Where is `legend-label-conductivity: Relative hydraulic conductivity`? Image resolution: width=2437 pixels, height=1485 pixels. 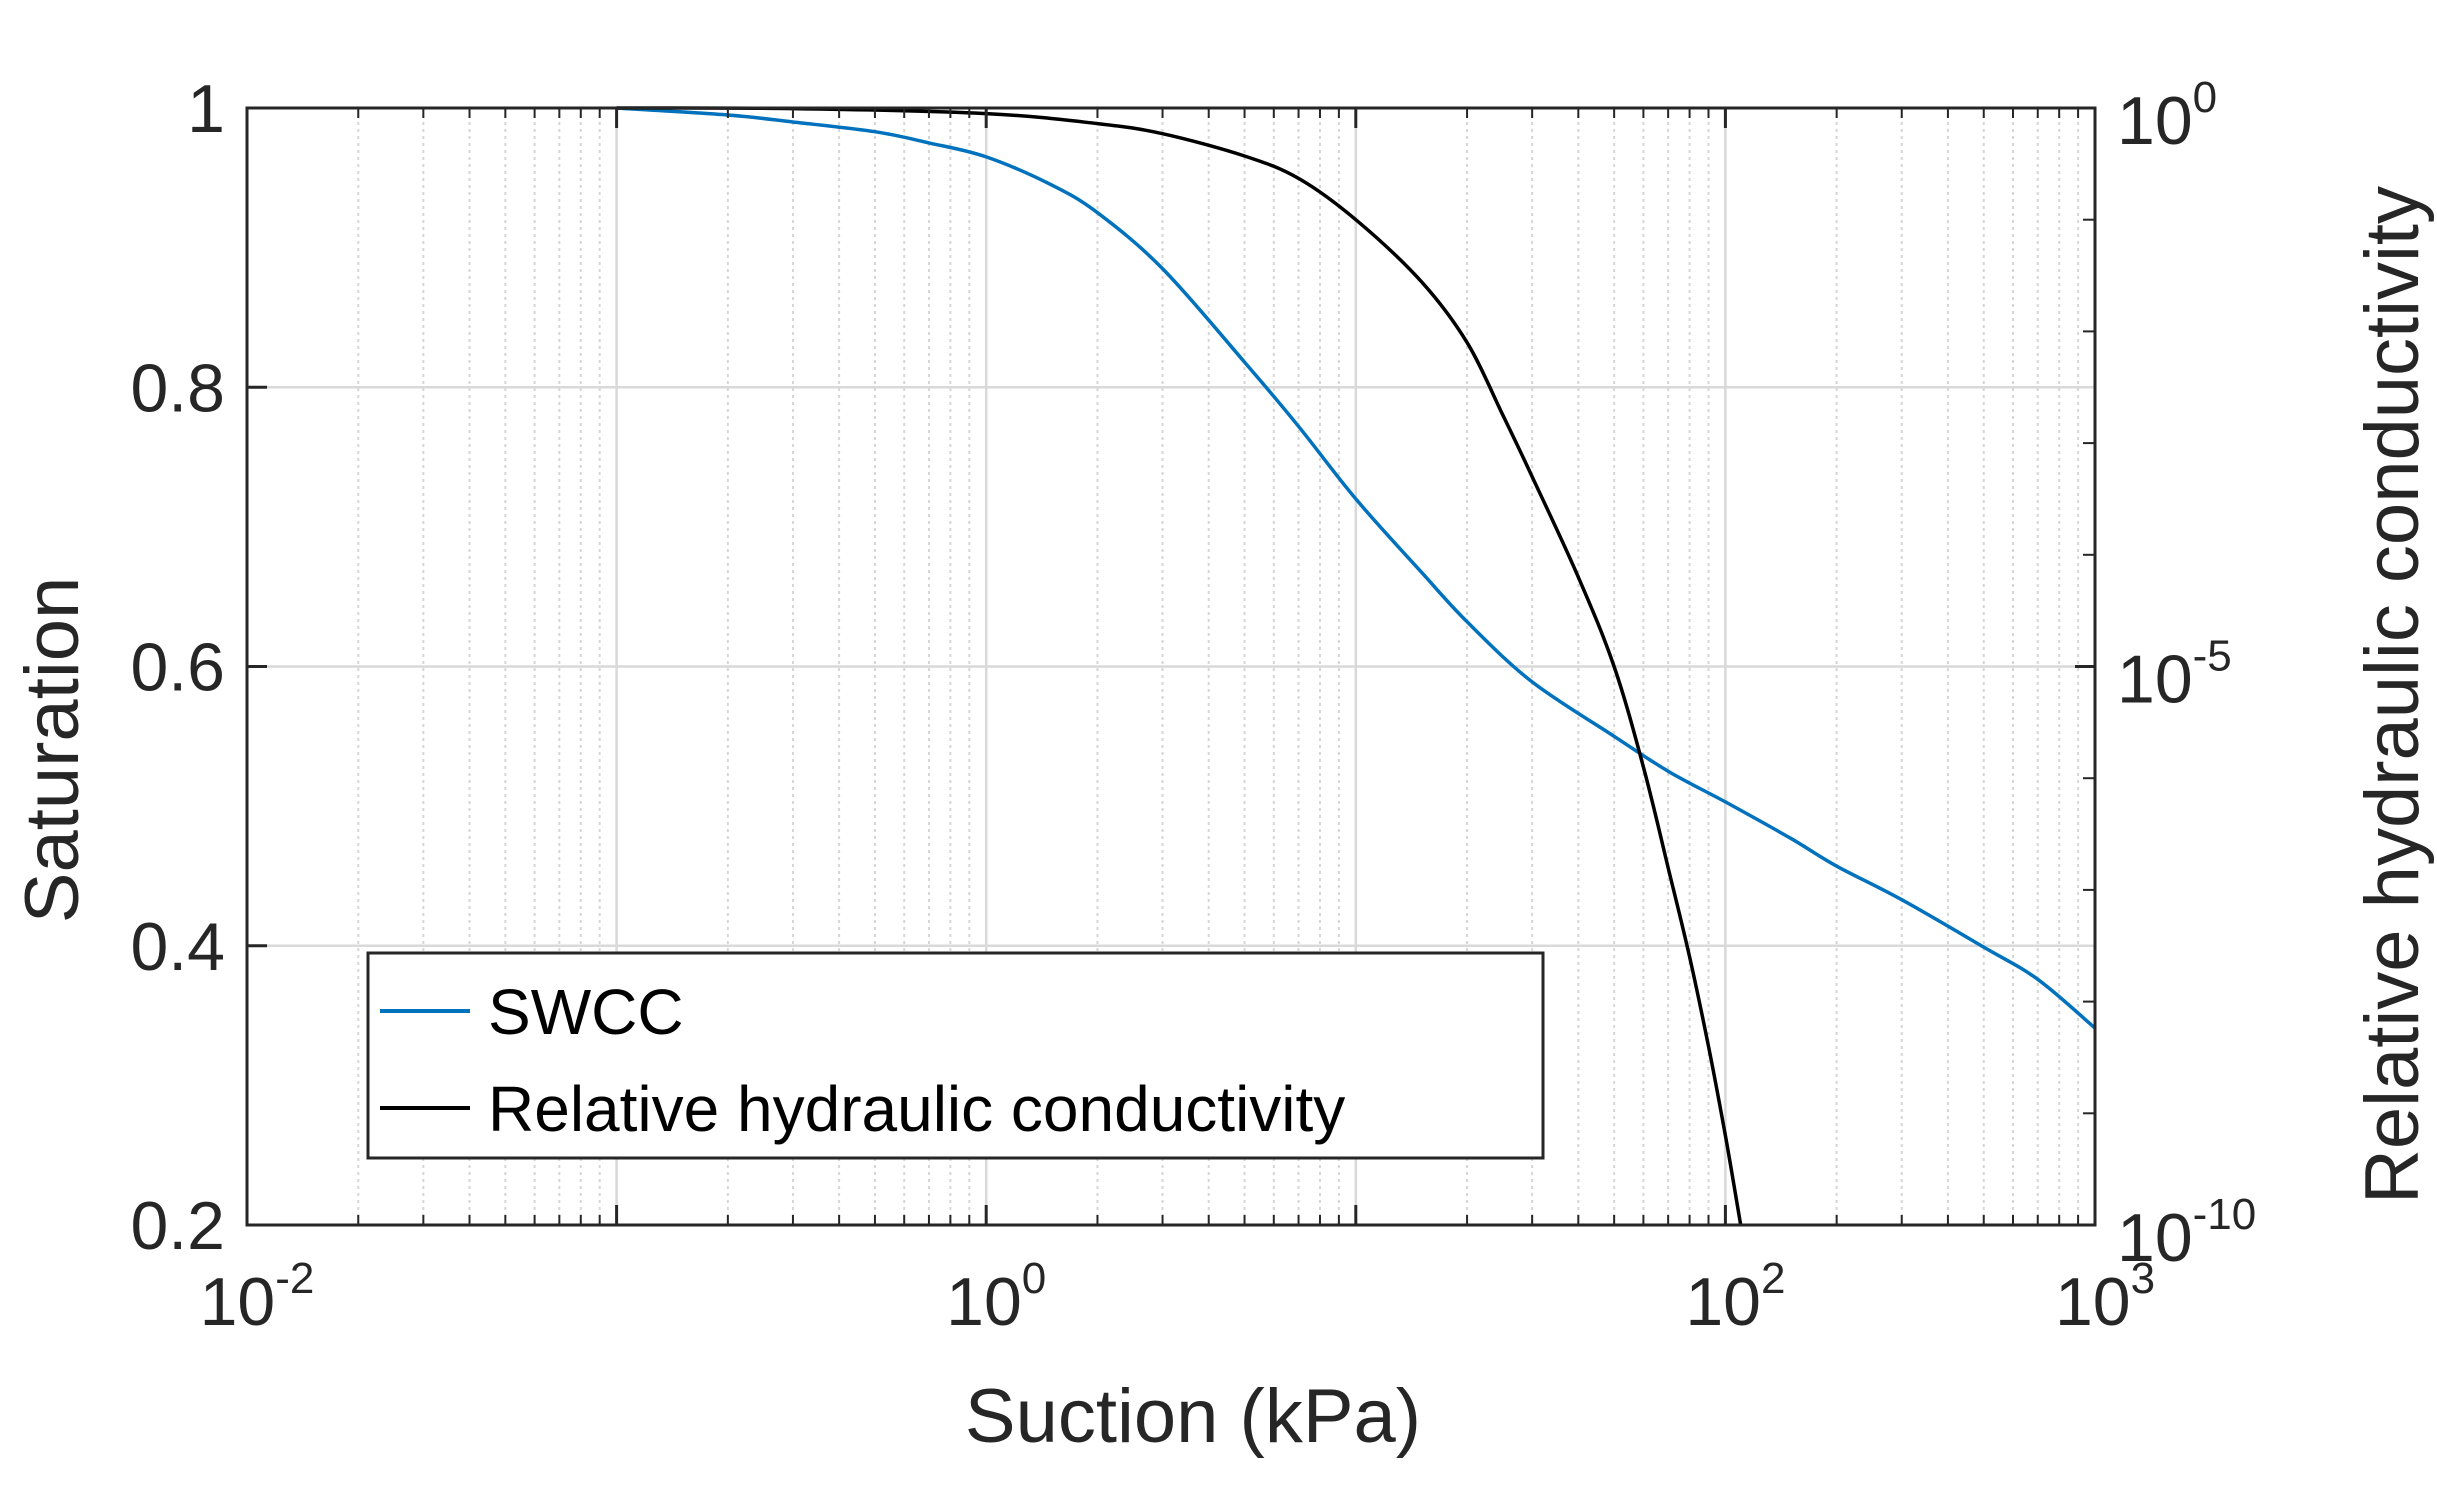
legend-label-conductivity: Relative hydraulic conductivity is located at coordinates (916, 1109).